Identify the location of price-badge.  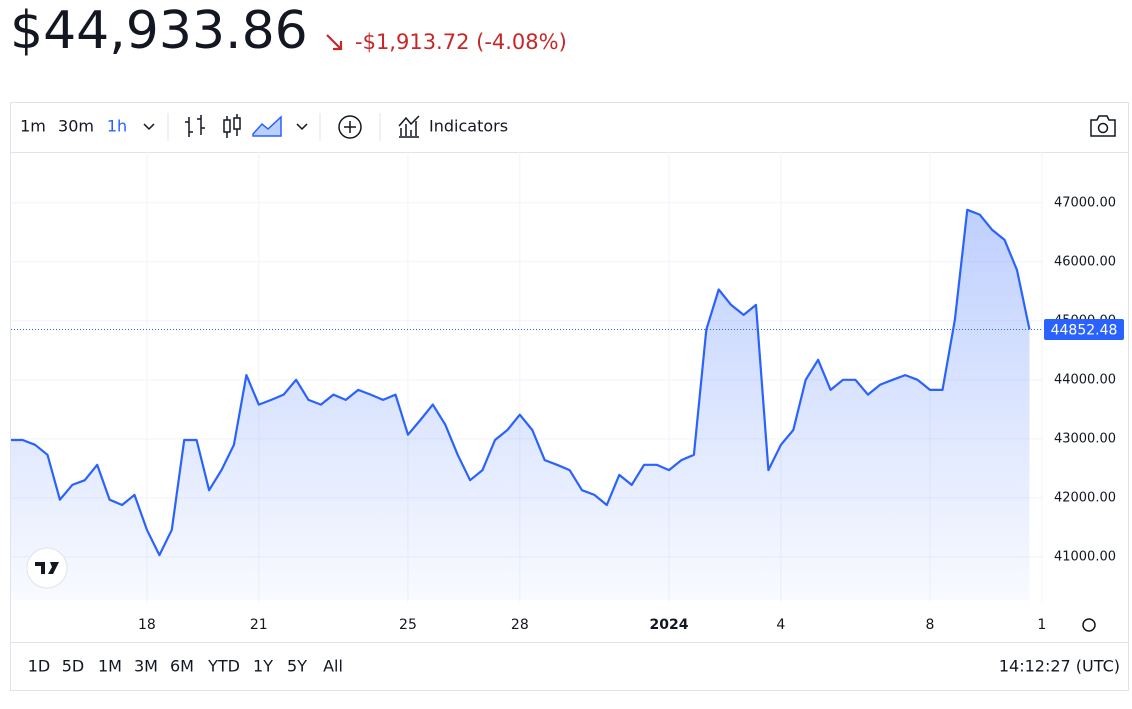
(1084, 330).